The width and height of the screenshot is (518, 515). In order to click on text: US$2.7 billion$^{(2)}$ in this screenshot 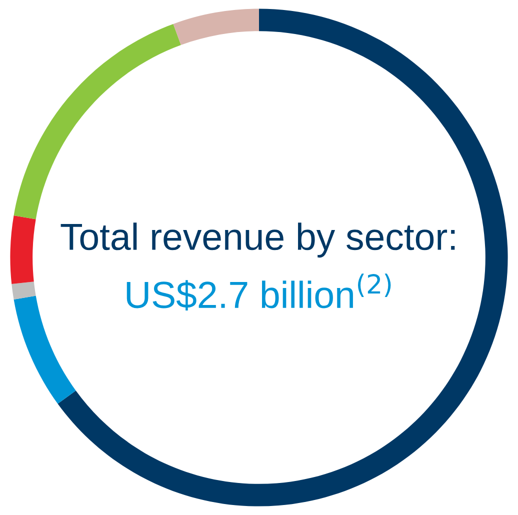, I will do `click(258, 292)`.